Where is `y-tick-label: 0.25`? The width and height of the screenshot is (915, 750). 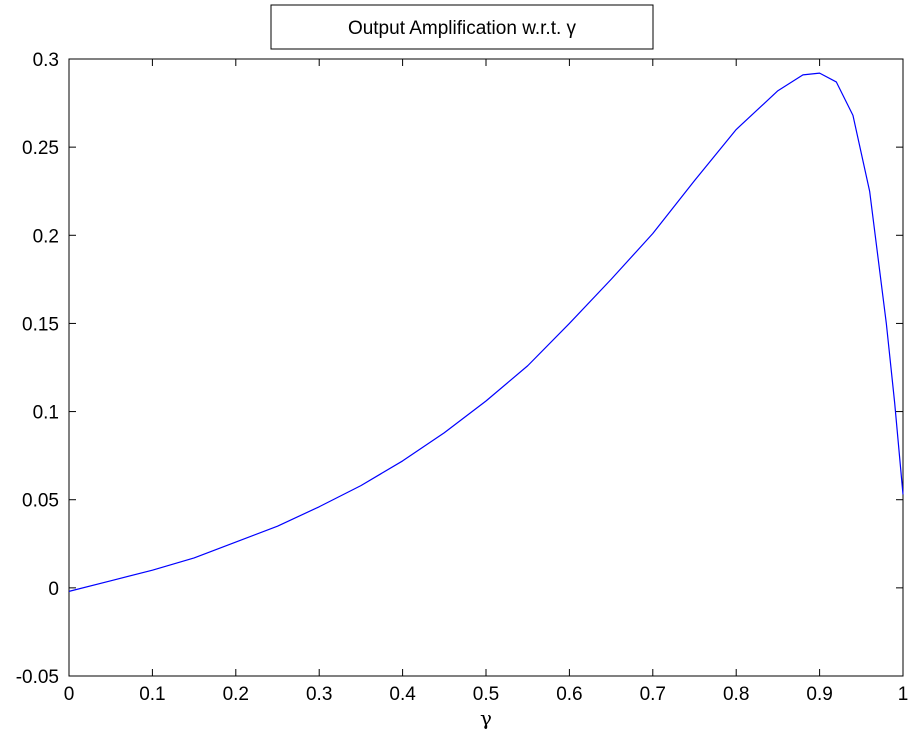 y-tick-label: 0.25 is located at coordinates (40, 148).